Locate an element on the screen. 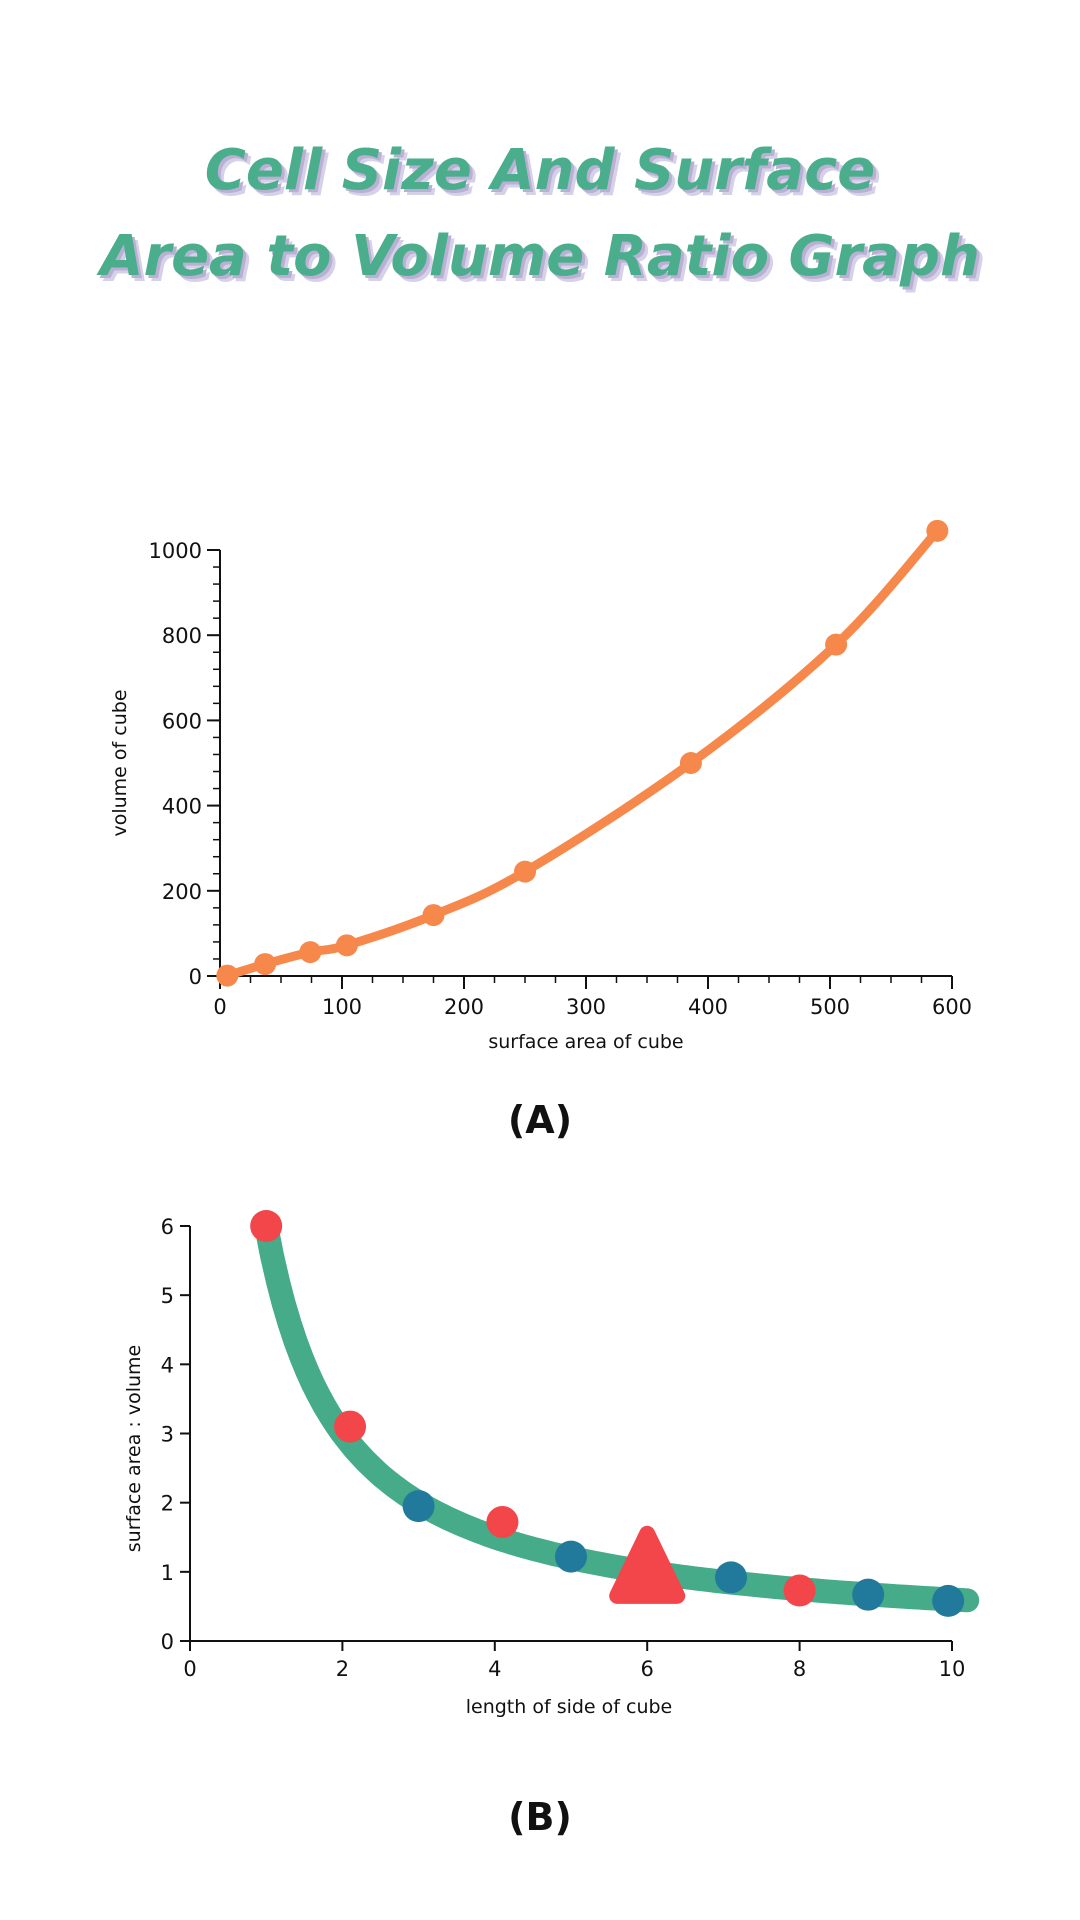 The width and height of the screenshot is (1080, 1920). x-tick-label: 300 is located at coordinates (586, 1007).